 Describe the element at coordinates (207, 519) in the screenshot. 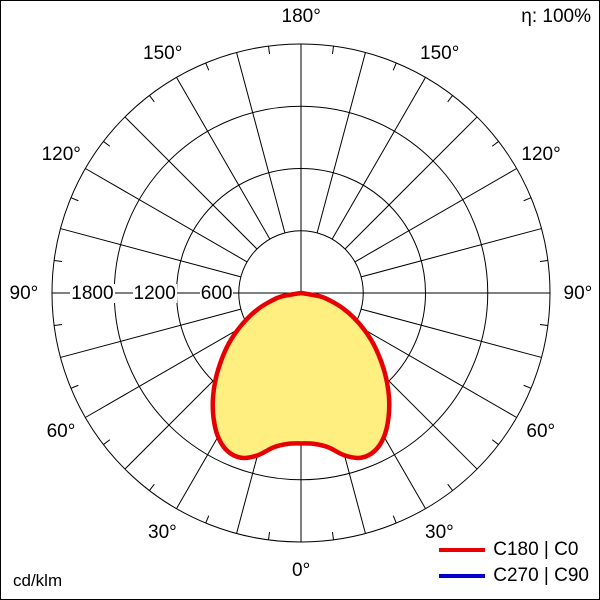

I see `grid-minor-tick-337.5` at that location.